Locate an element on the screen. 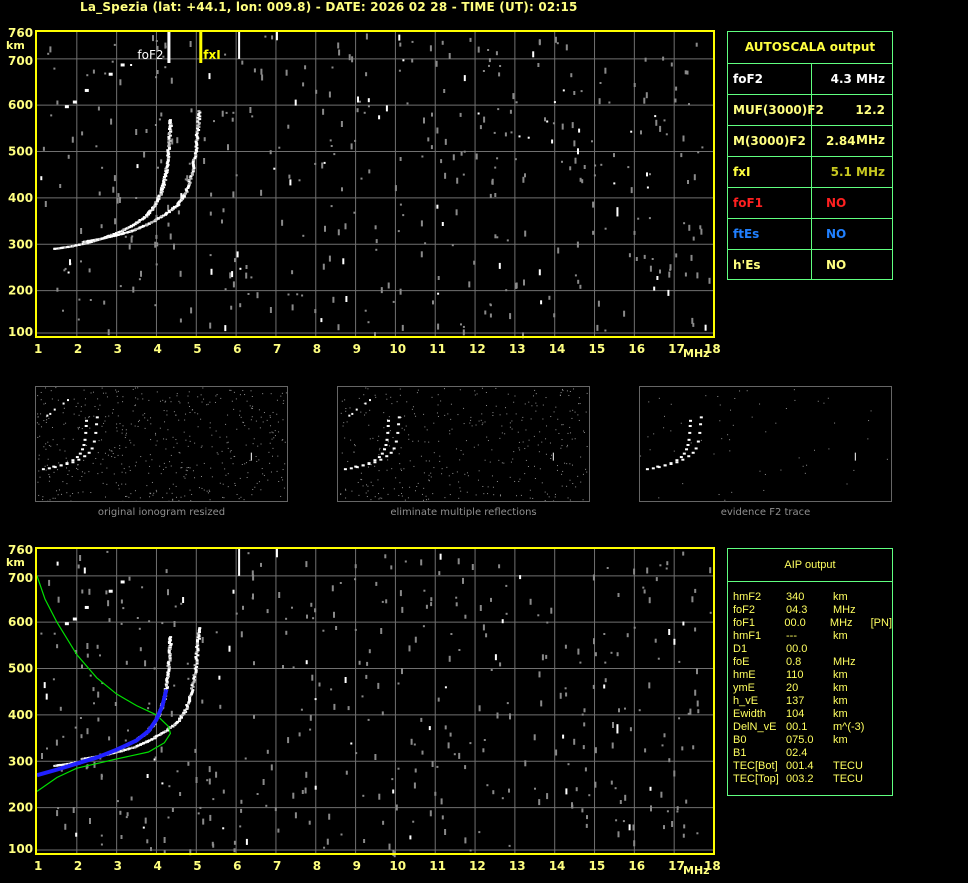  aip-cell: hmF1 is located at coordinates (747, 636).